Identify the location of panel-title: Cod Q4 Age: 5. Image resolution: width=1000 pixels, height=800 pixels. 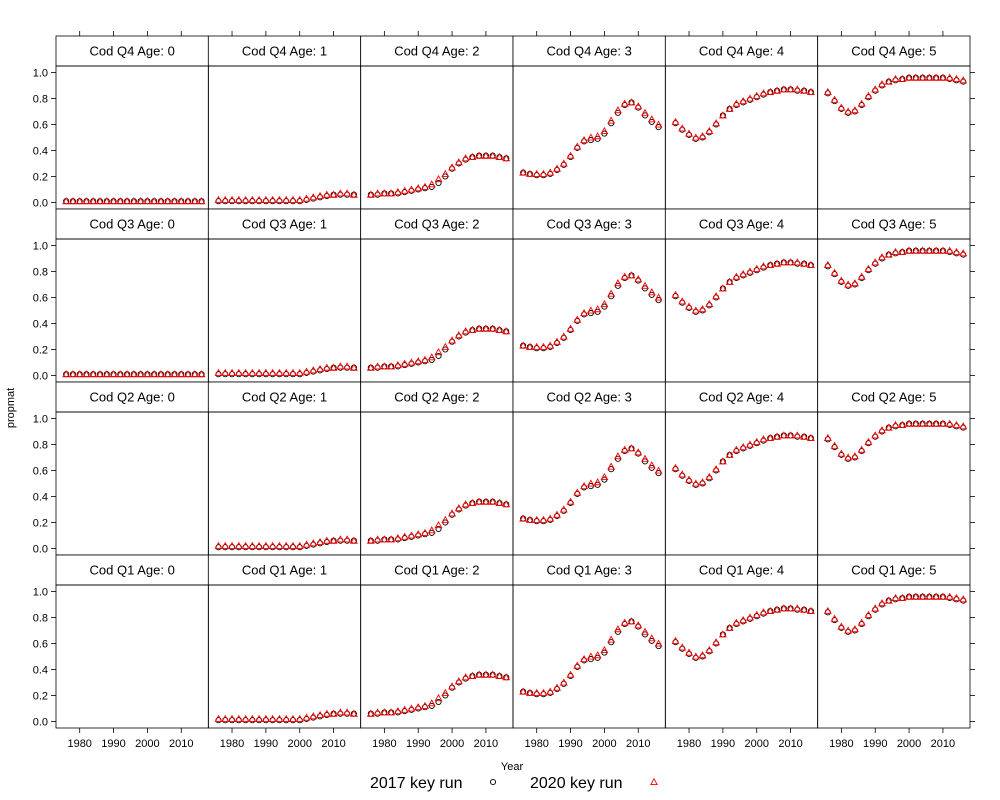
(893, 51).